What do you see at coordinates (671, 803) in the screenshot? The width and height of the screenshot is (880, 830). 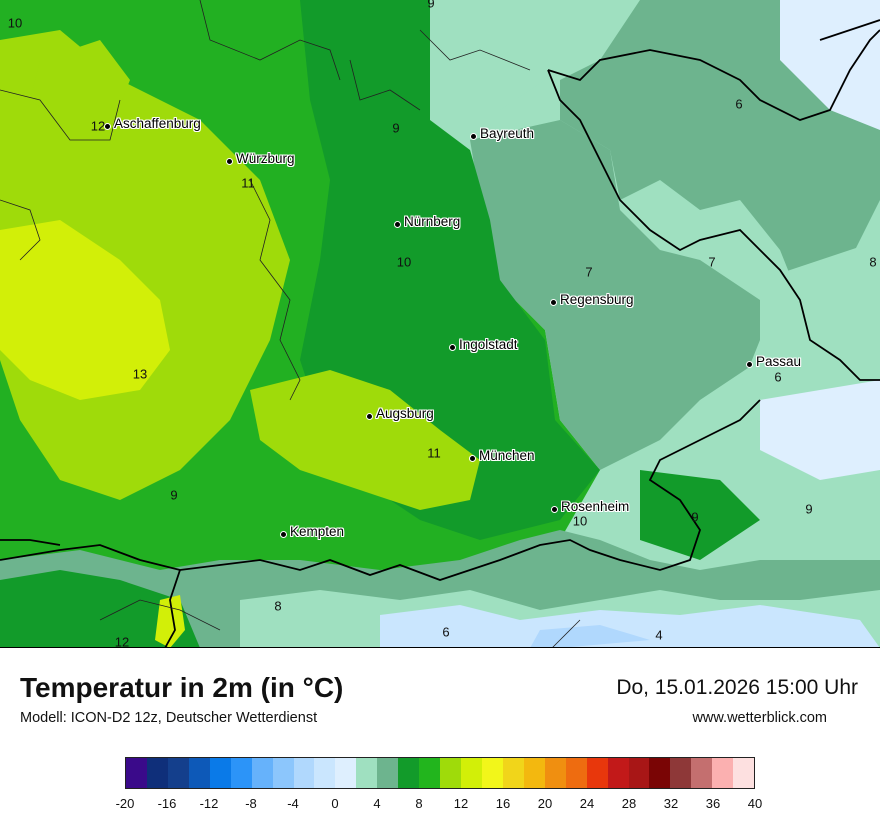 I see `legend-tick-label: 32` at bounding box center [671, 803].